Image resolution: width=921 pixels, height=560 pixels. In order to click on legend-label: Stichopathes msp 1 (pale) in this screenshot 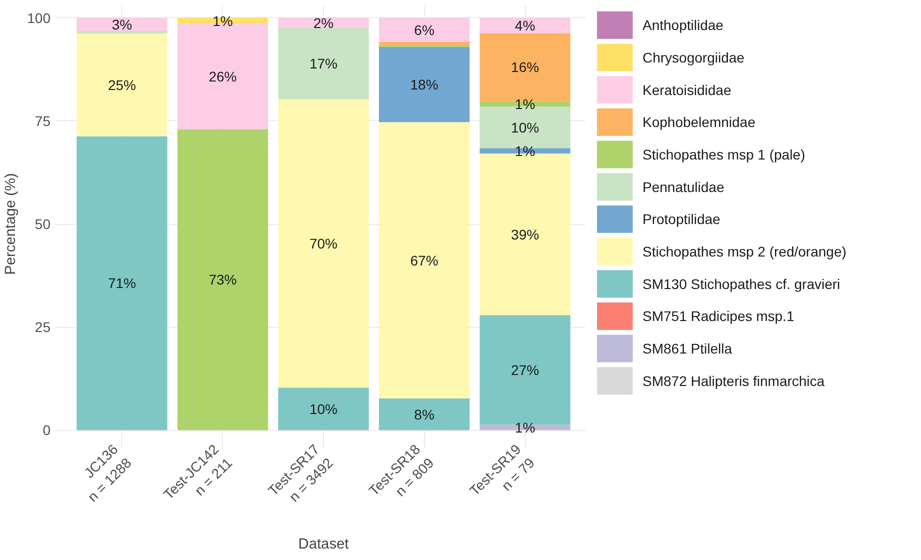, I will do `click(724, 154)`.